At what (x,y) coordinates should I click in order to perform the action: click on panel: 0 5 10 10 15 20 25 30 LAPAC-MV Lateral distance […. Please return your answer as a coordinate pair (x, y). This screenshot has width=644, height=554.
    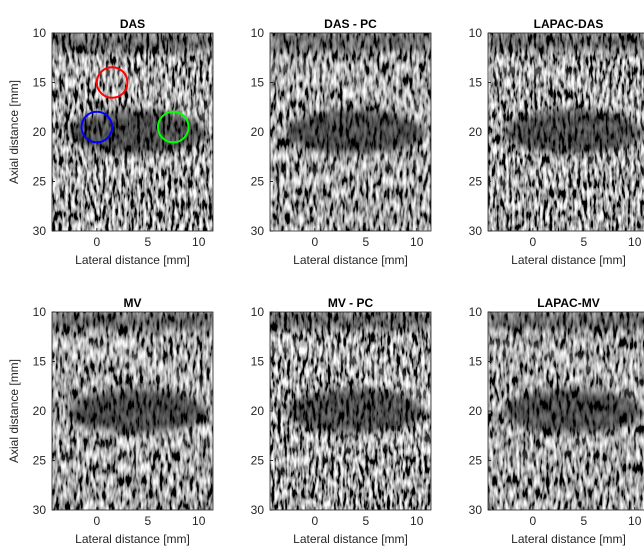
    Looking at the image, I should click on (556, 421).